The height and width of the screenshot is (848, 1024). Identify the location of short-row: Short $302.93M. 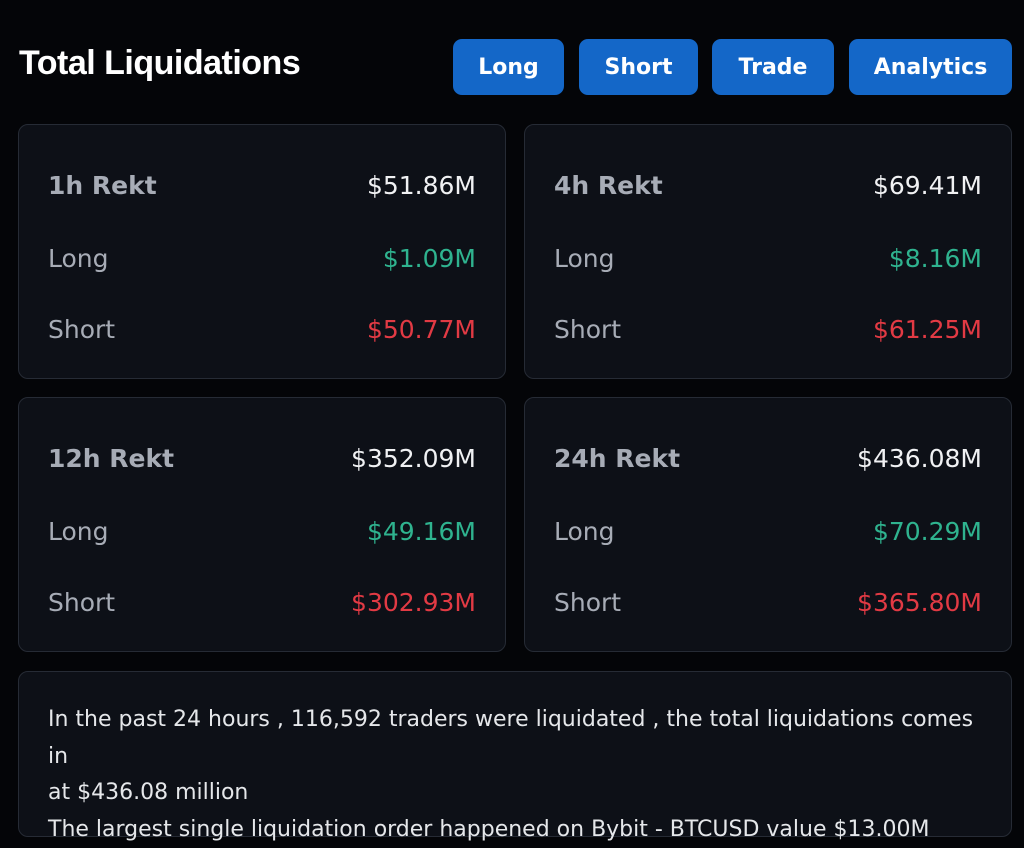
(262, 602).